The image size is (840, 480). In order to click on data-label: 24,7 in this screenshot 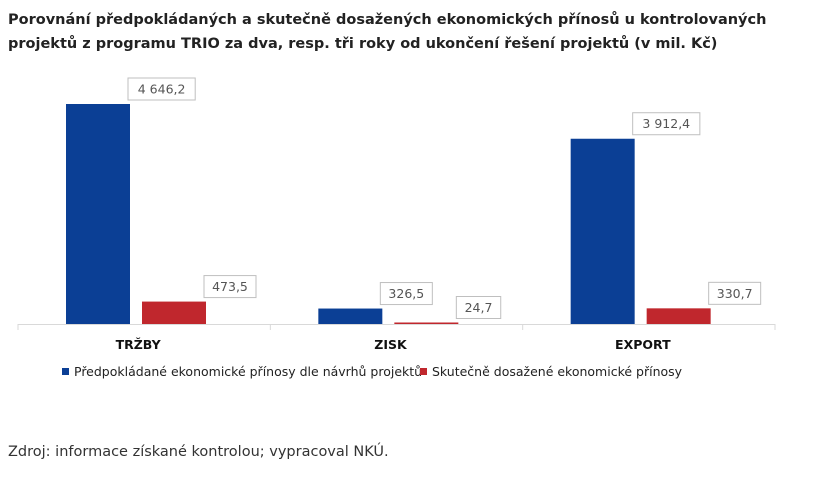, I will do `click(479, 307)`.